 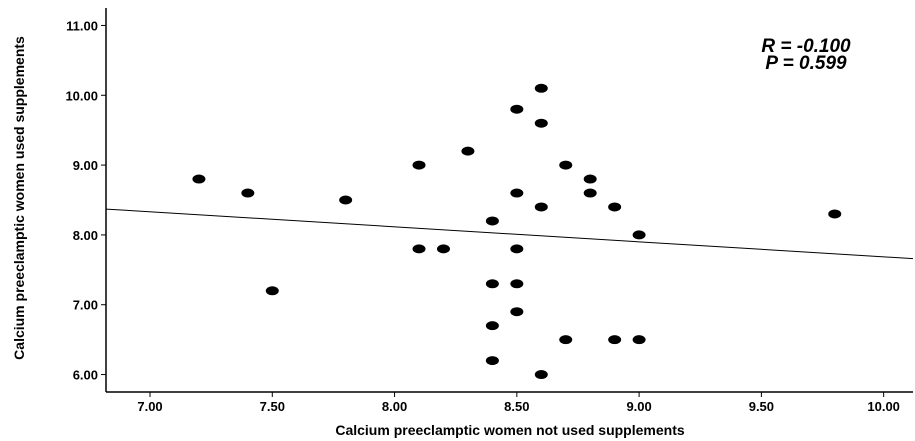 I want to click on y-tick-label: 8.00, so click(x=85, y=235).